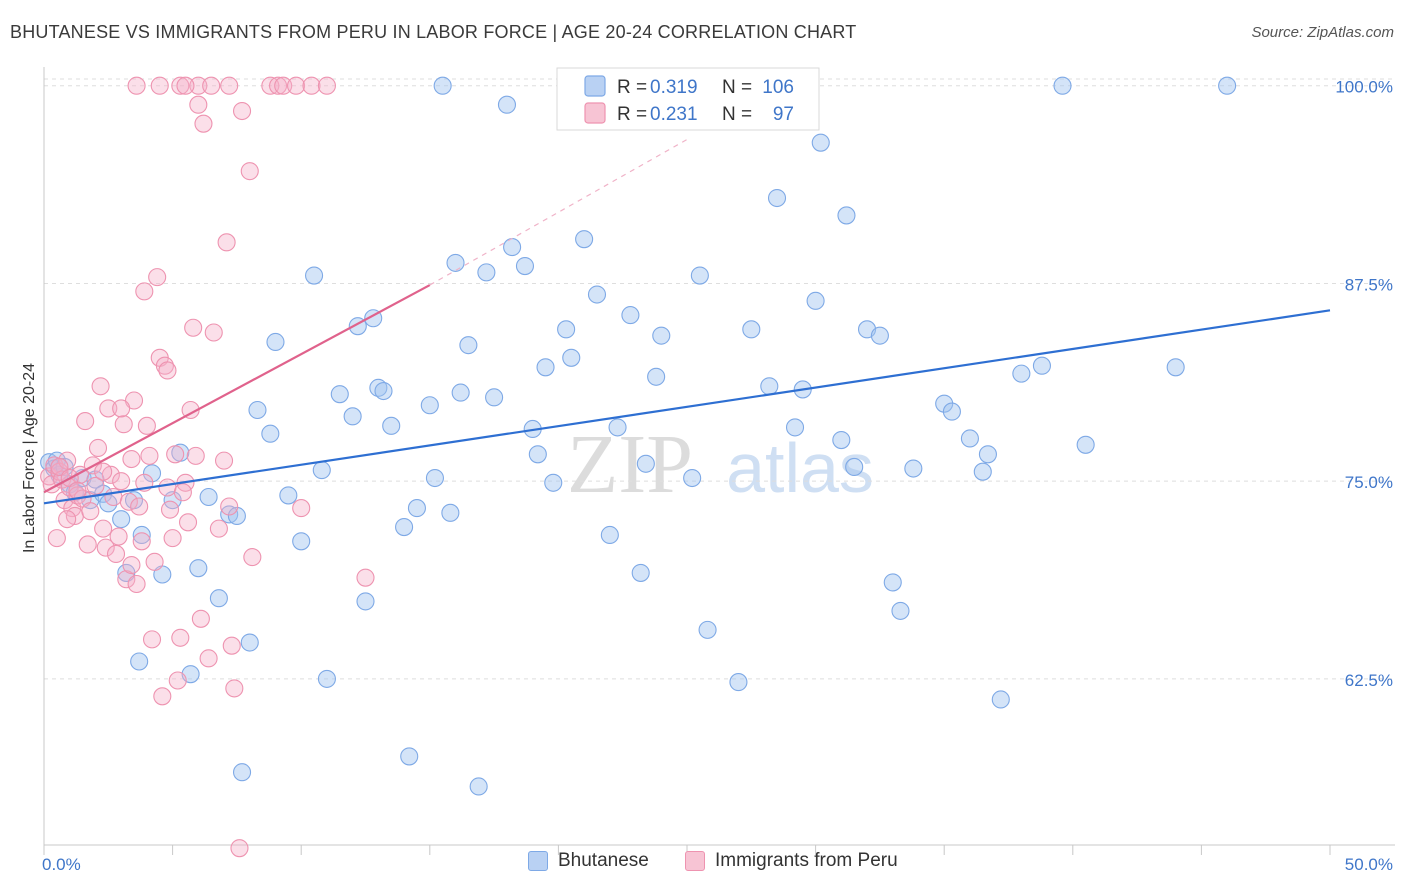 The width and height of the screenshot is (1406, 892). I want to click on legend-swatch-bhutanese, so click(538, 861).